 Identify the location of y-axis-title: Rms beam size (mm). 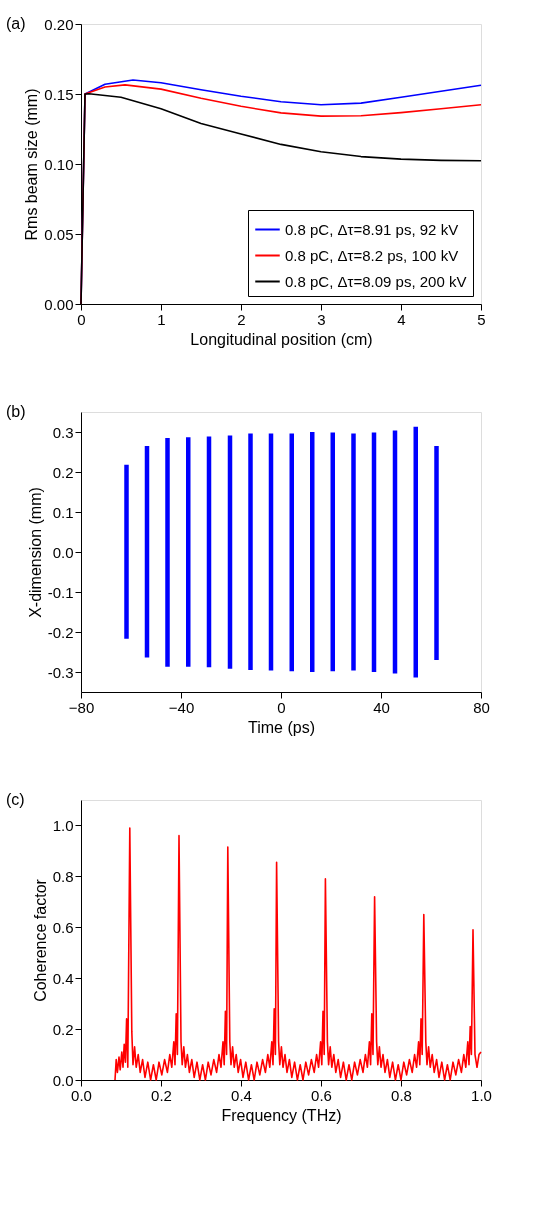
(32, 164).